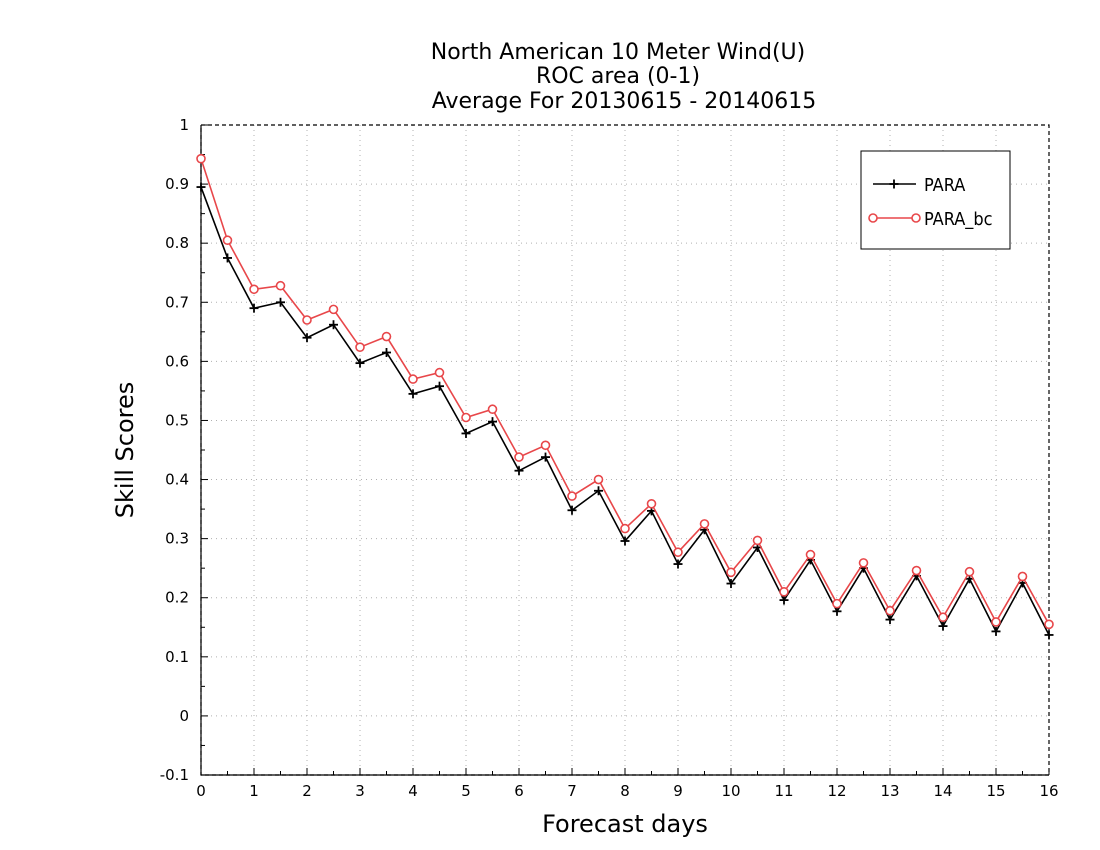 The image size is (1100, 850). I want to click on y-tick-label: 0.3, so click(177, 539).